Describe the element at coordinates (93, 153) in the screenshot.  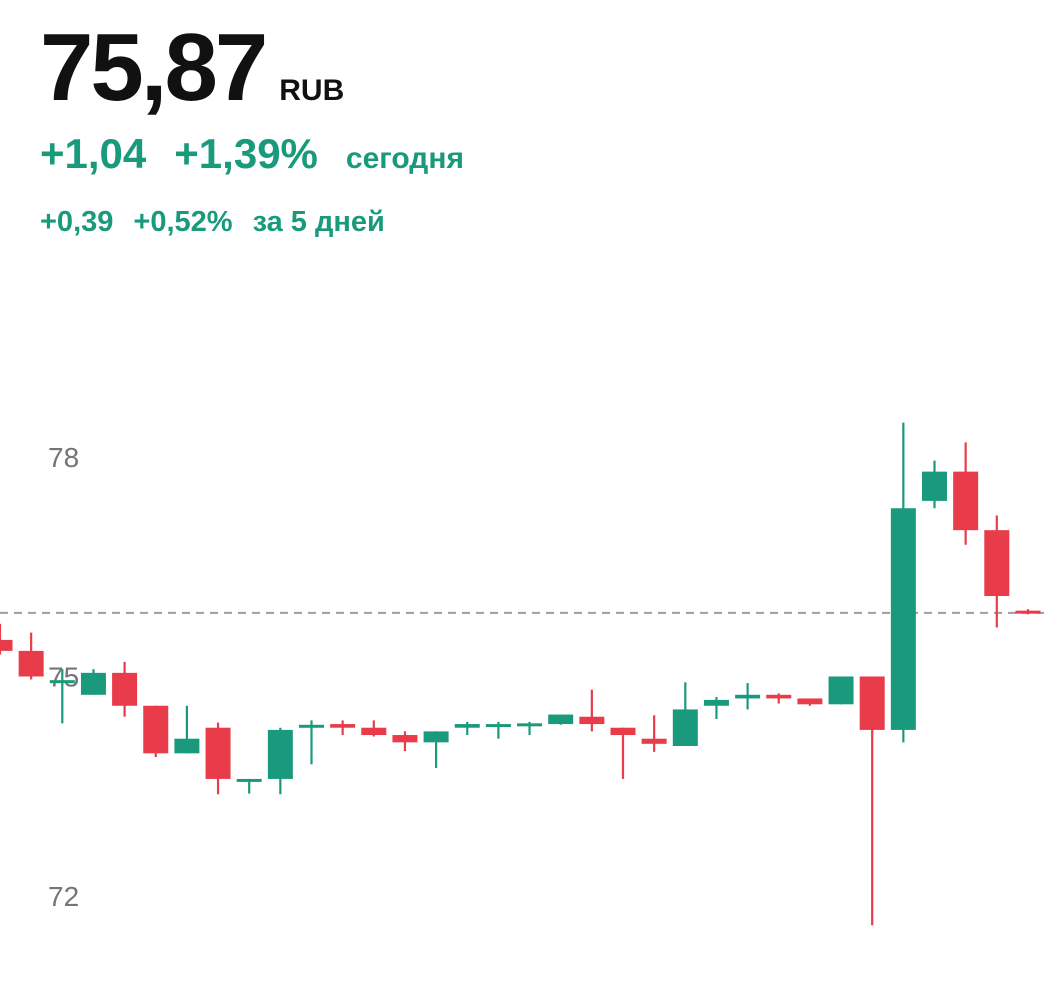
I see `today-change-abs: +1,04` at that location.